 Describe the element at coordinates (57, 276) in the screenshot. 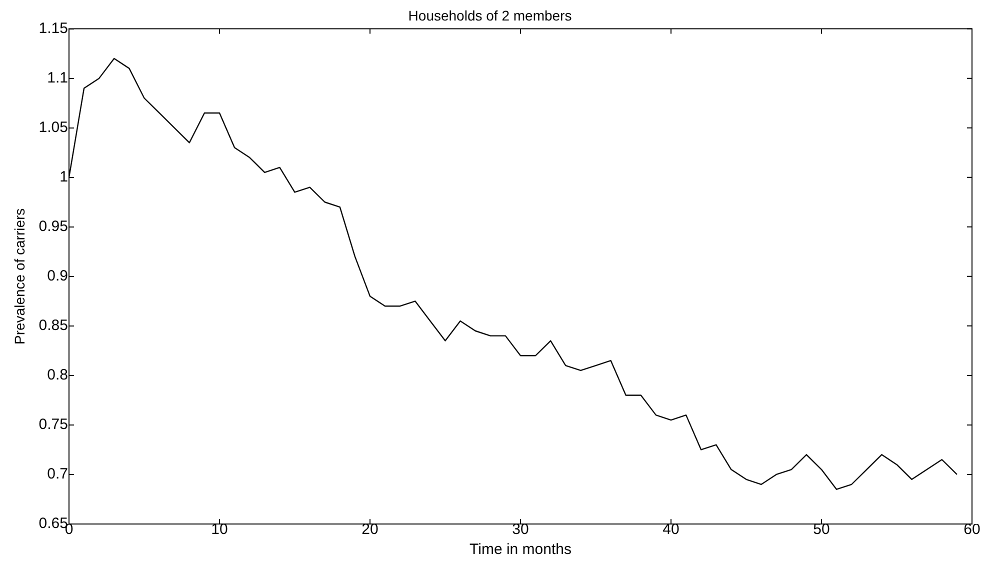

I see `y-tick-label: 0.9` at that location.